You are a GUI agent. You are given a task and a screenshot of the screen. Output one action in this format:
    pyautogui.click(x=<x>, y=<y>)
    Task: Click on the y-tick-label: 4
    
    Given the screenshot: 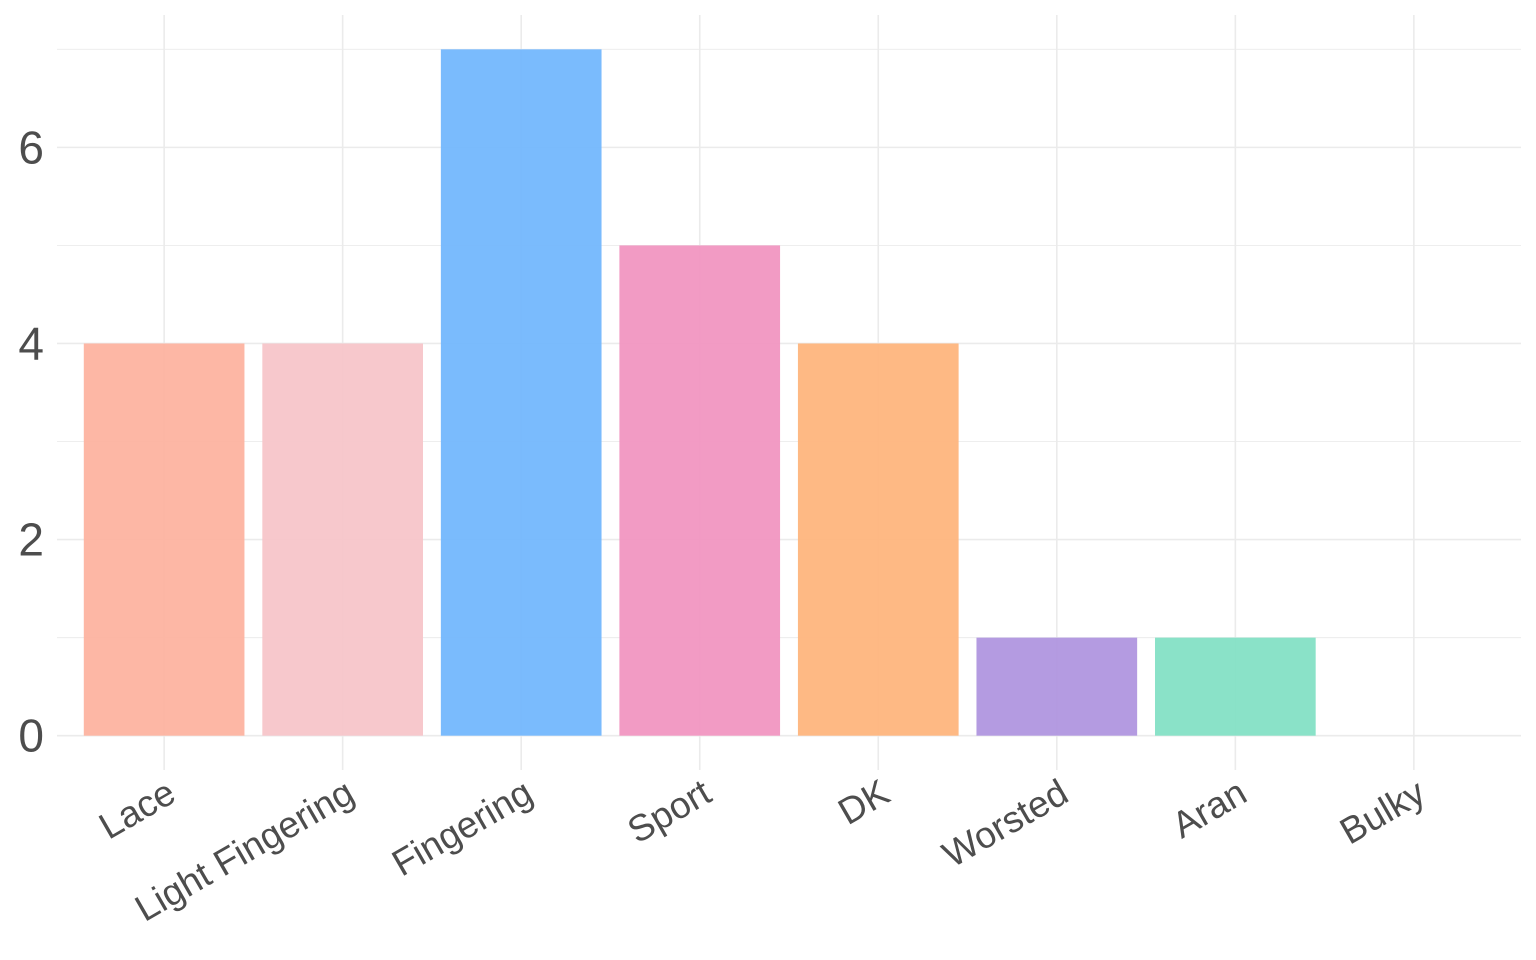 What is the action you would take?
    pyautogui.click(x=31, y=343)
    